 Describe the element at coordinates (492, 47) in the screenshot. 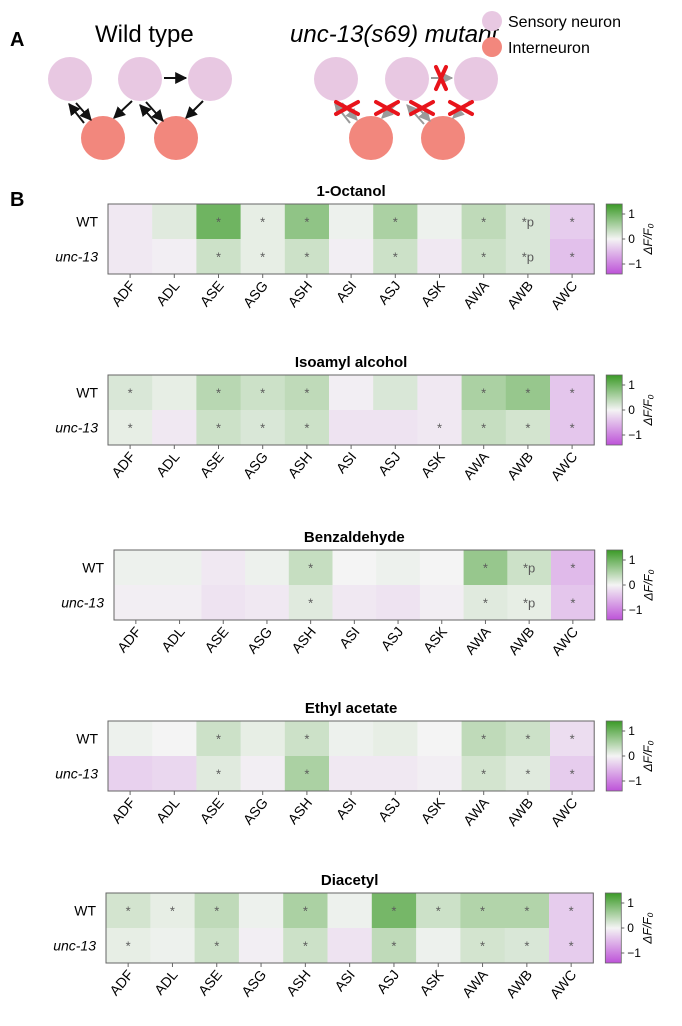

I see `legend-interneuron-swatch` at that location.